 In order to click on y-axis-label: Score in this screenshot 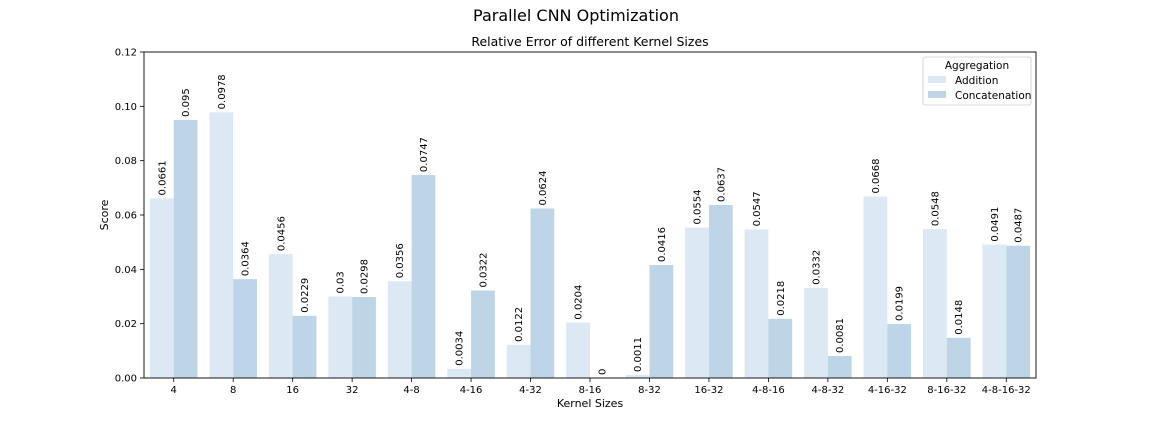, I will do `click(104, 214)`.